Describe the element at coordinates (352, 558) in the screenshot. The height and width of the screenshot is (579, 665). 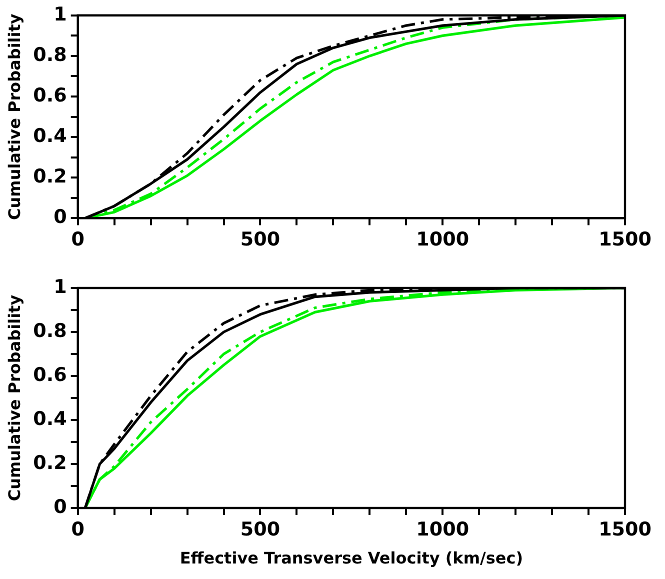
I see `x-axis-title: Effective Transverse Velocity (km/sec)` at that location.